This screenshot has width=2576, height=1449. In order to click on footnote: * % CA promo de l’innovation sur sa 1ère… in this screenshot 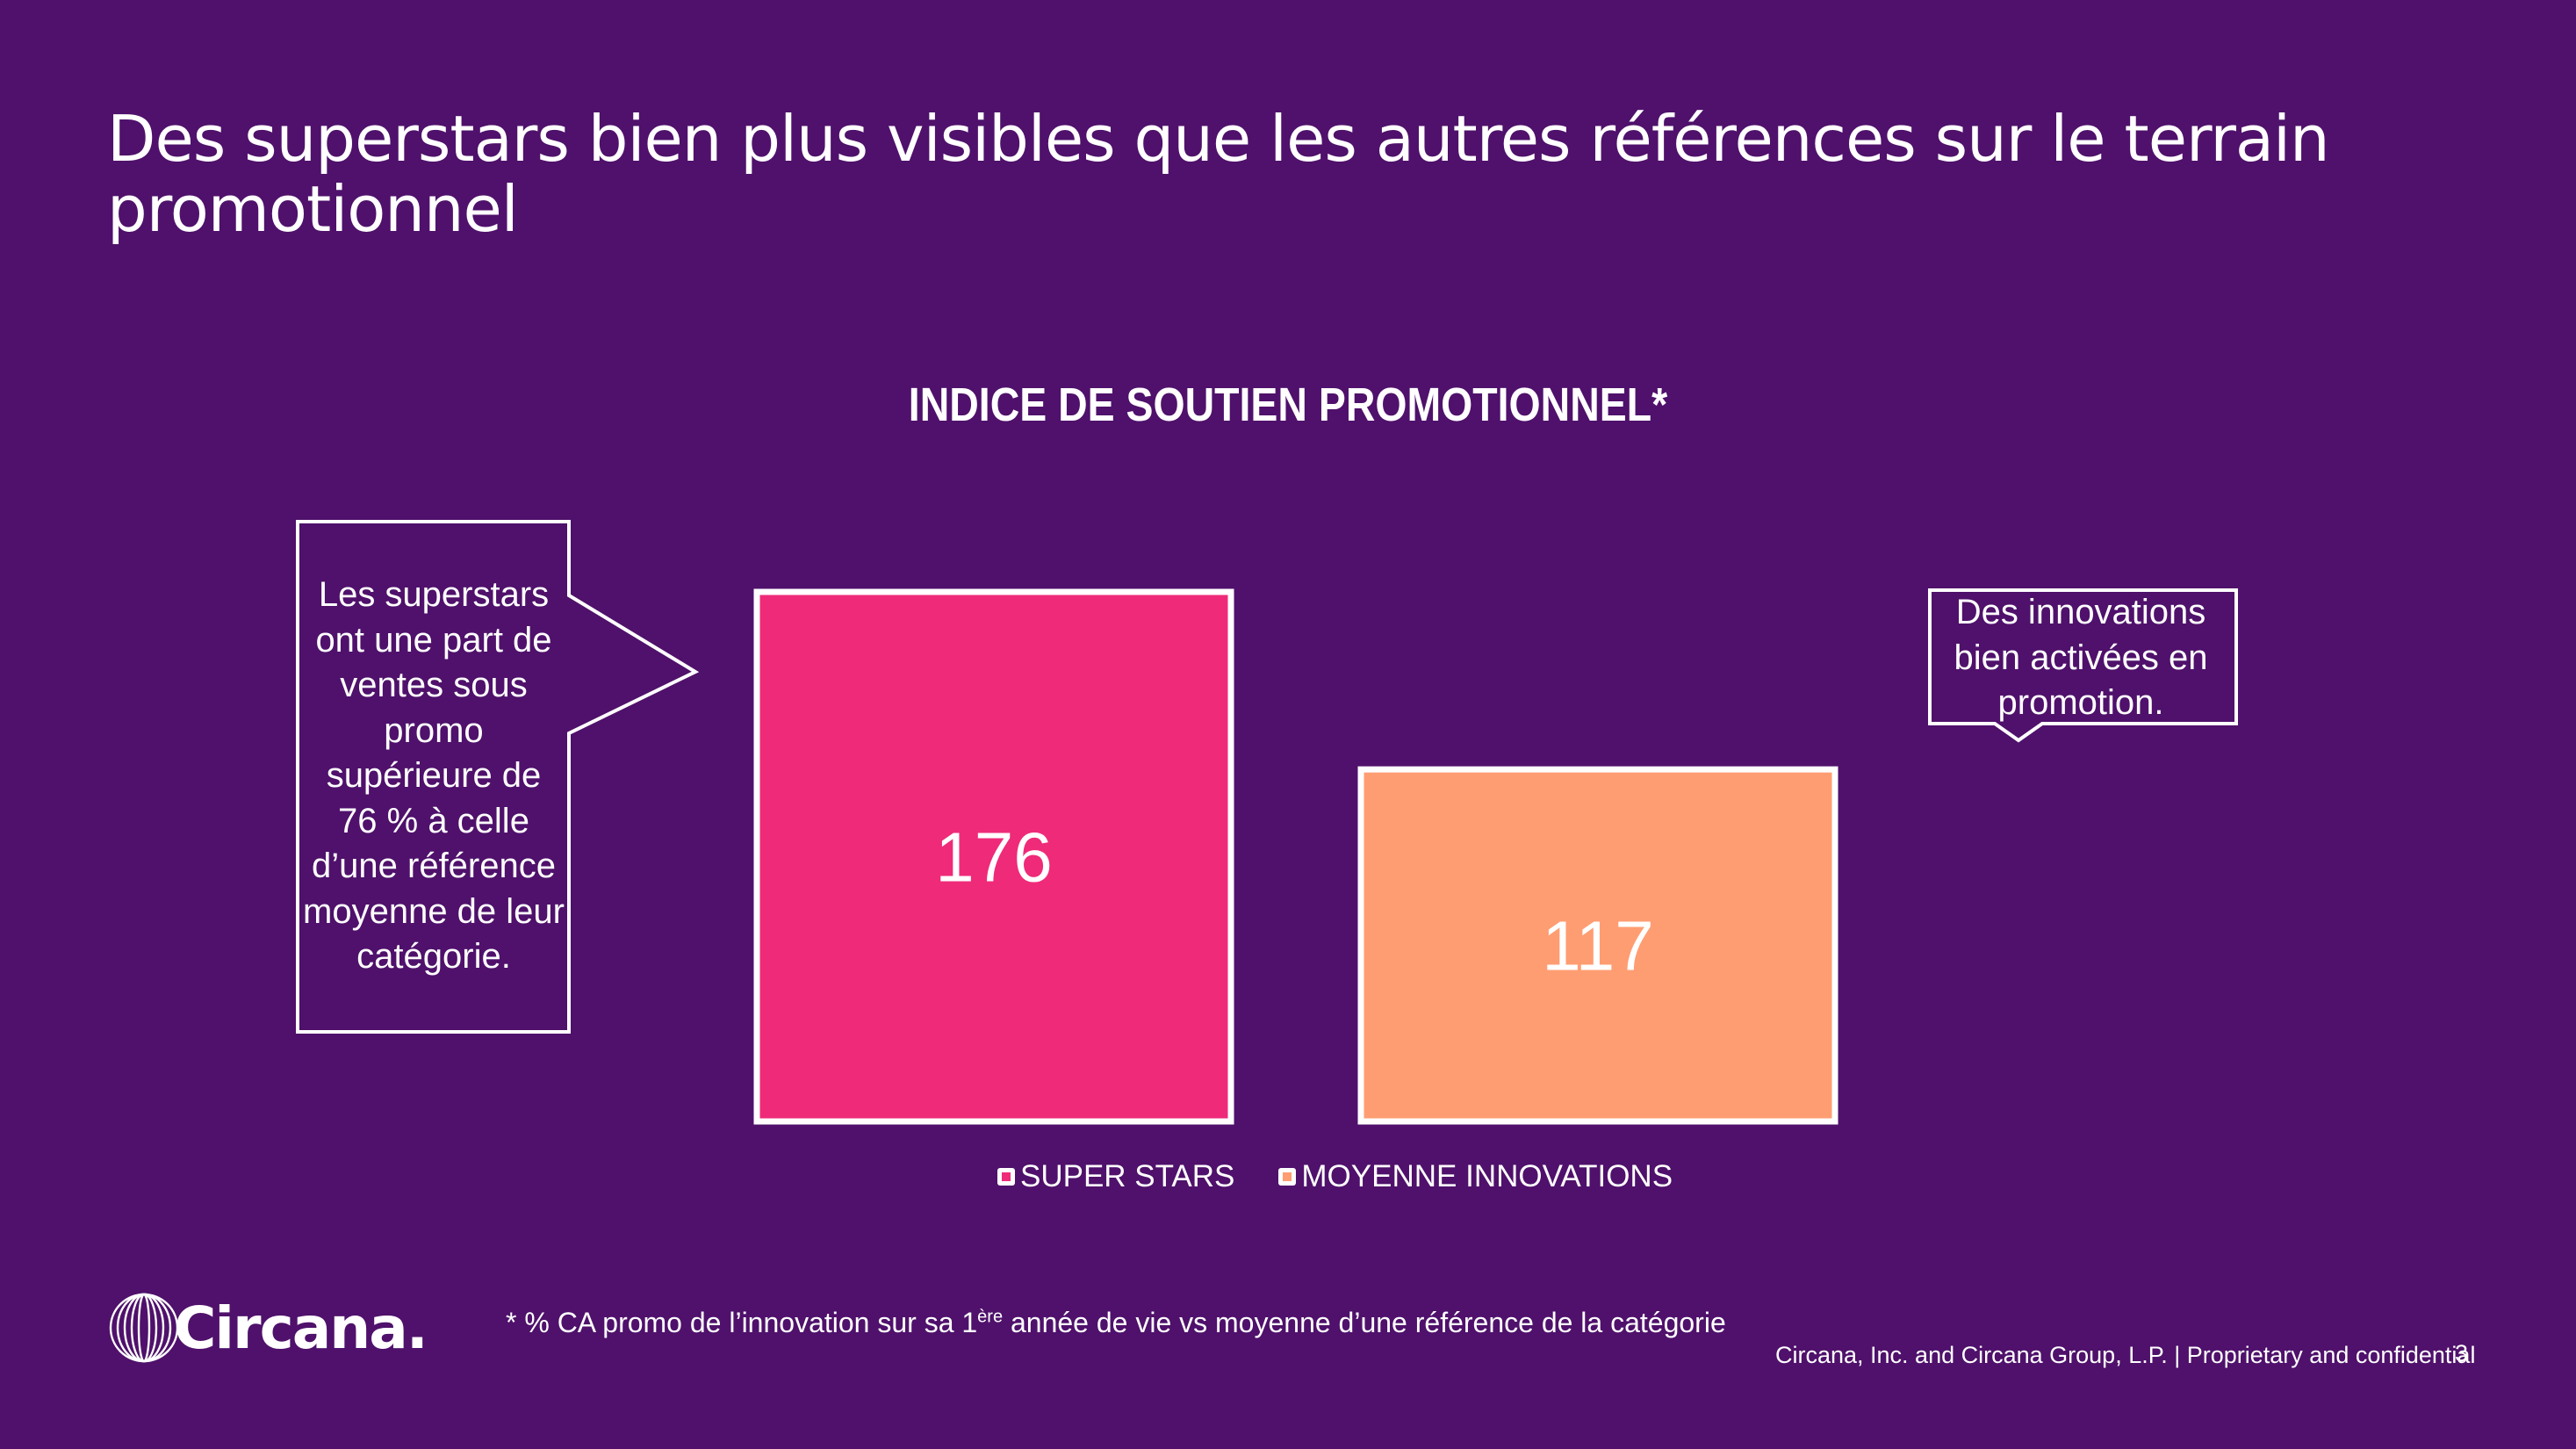, I will do `click(1116, 1322)`.